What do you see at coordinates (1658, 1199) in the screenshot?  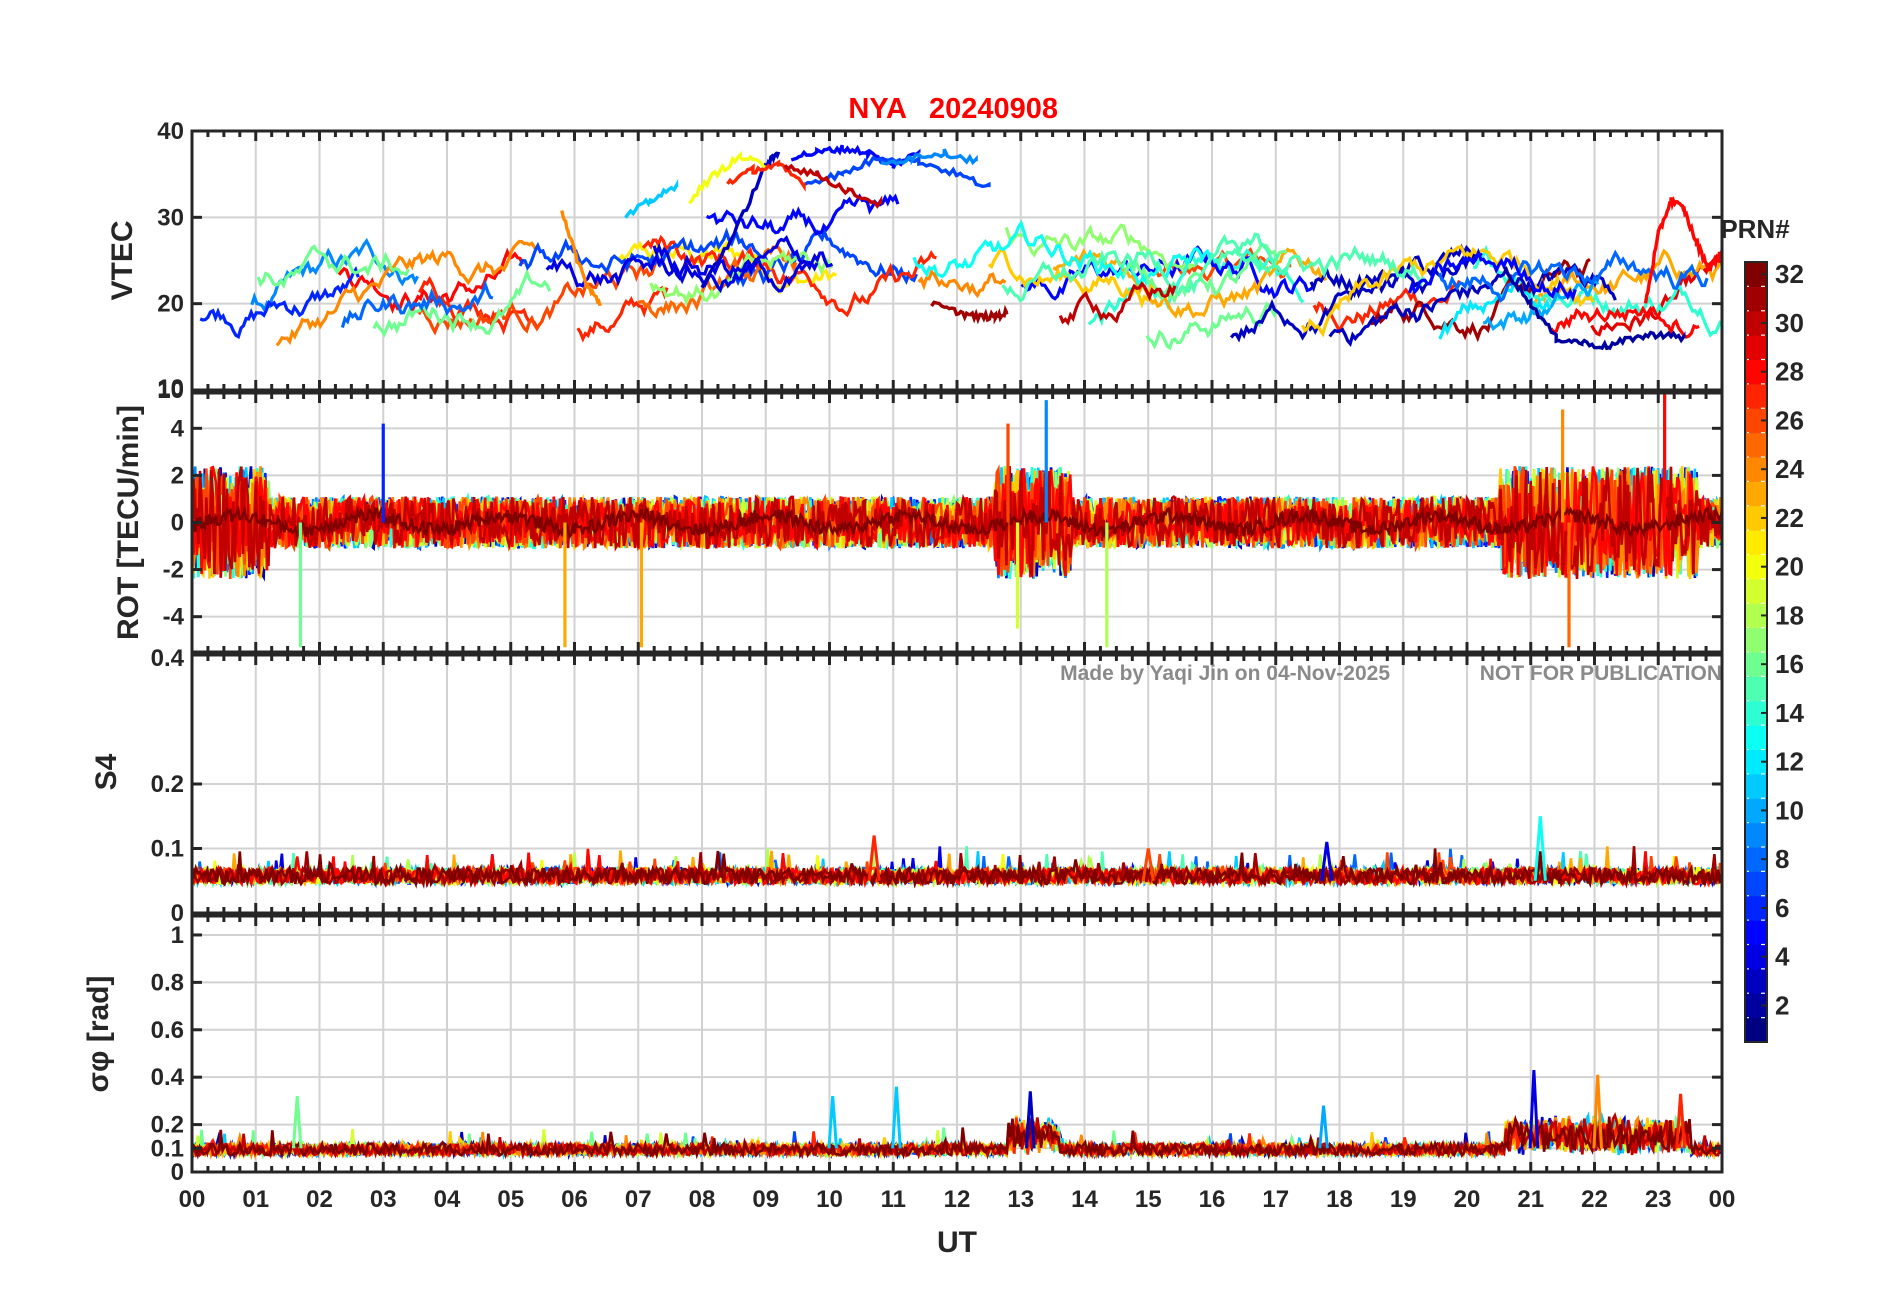 I see `x-tick-label: 23` at bounding box center [1658, 1199].